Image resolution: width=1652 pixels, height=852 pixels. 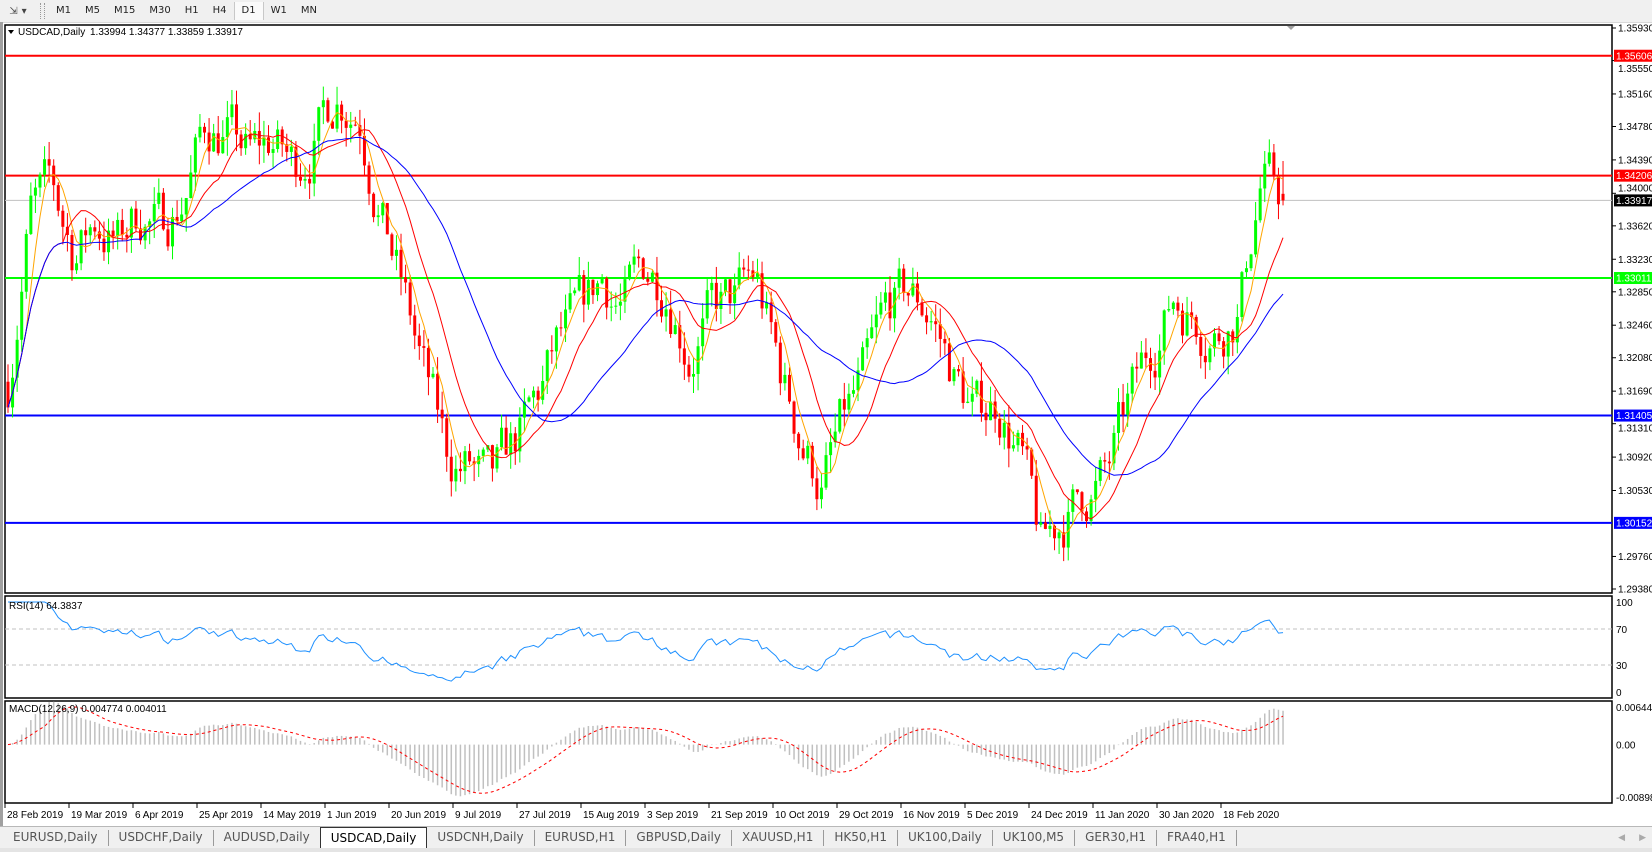 What do you see at coordinates (1116, 838) in the screenshot?
I see `chart-tab: GER30,H1` at bounding box center [1116, 838].